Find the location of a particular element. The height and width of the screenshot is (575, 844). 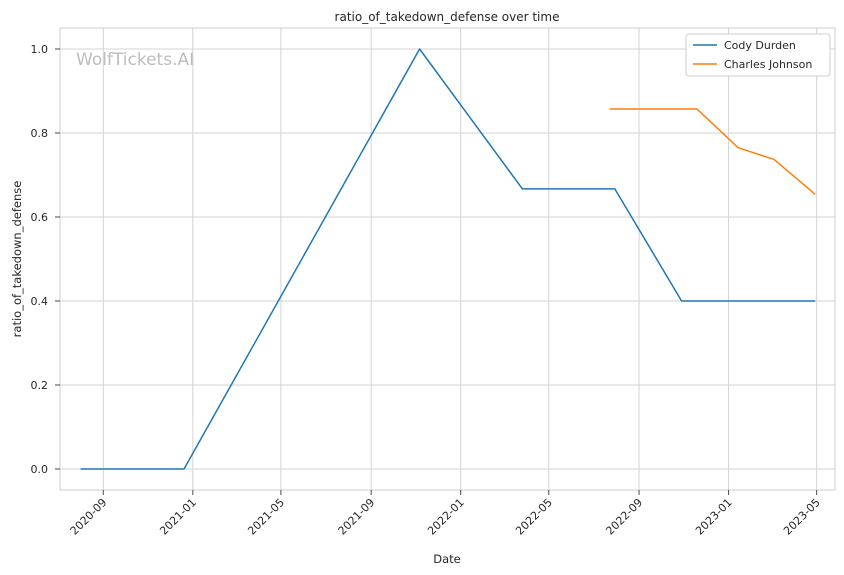

legend-box is located at coordinates (758, 55).